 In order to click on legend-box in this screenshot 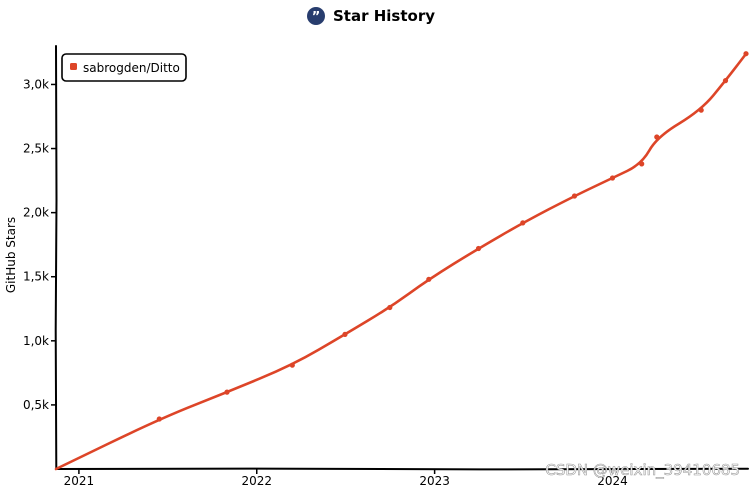, I will do `click(124, 67)`.